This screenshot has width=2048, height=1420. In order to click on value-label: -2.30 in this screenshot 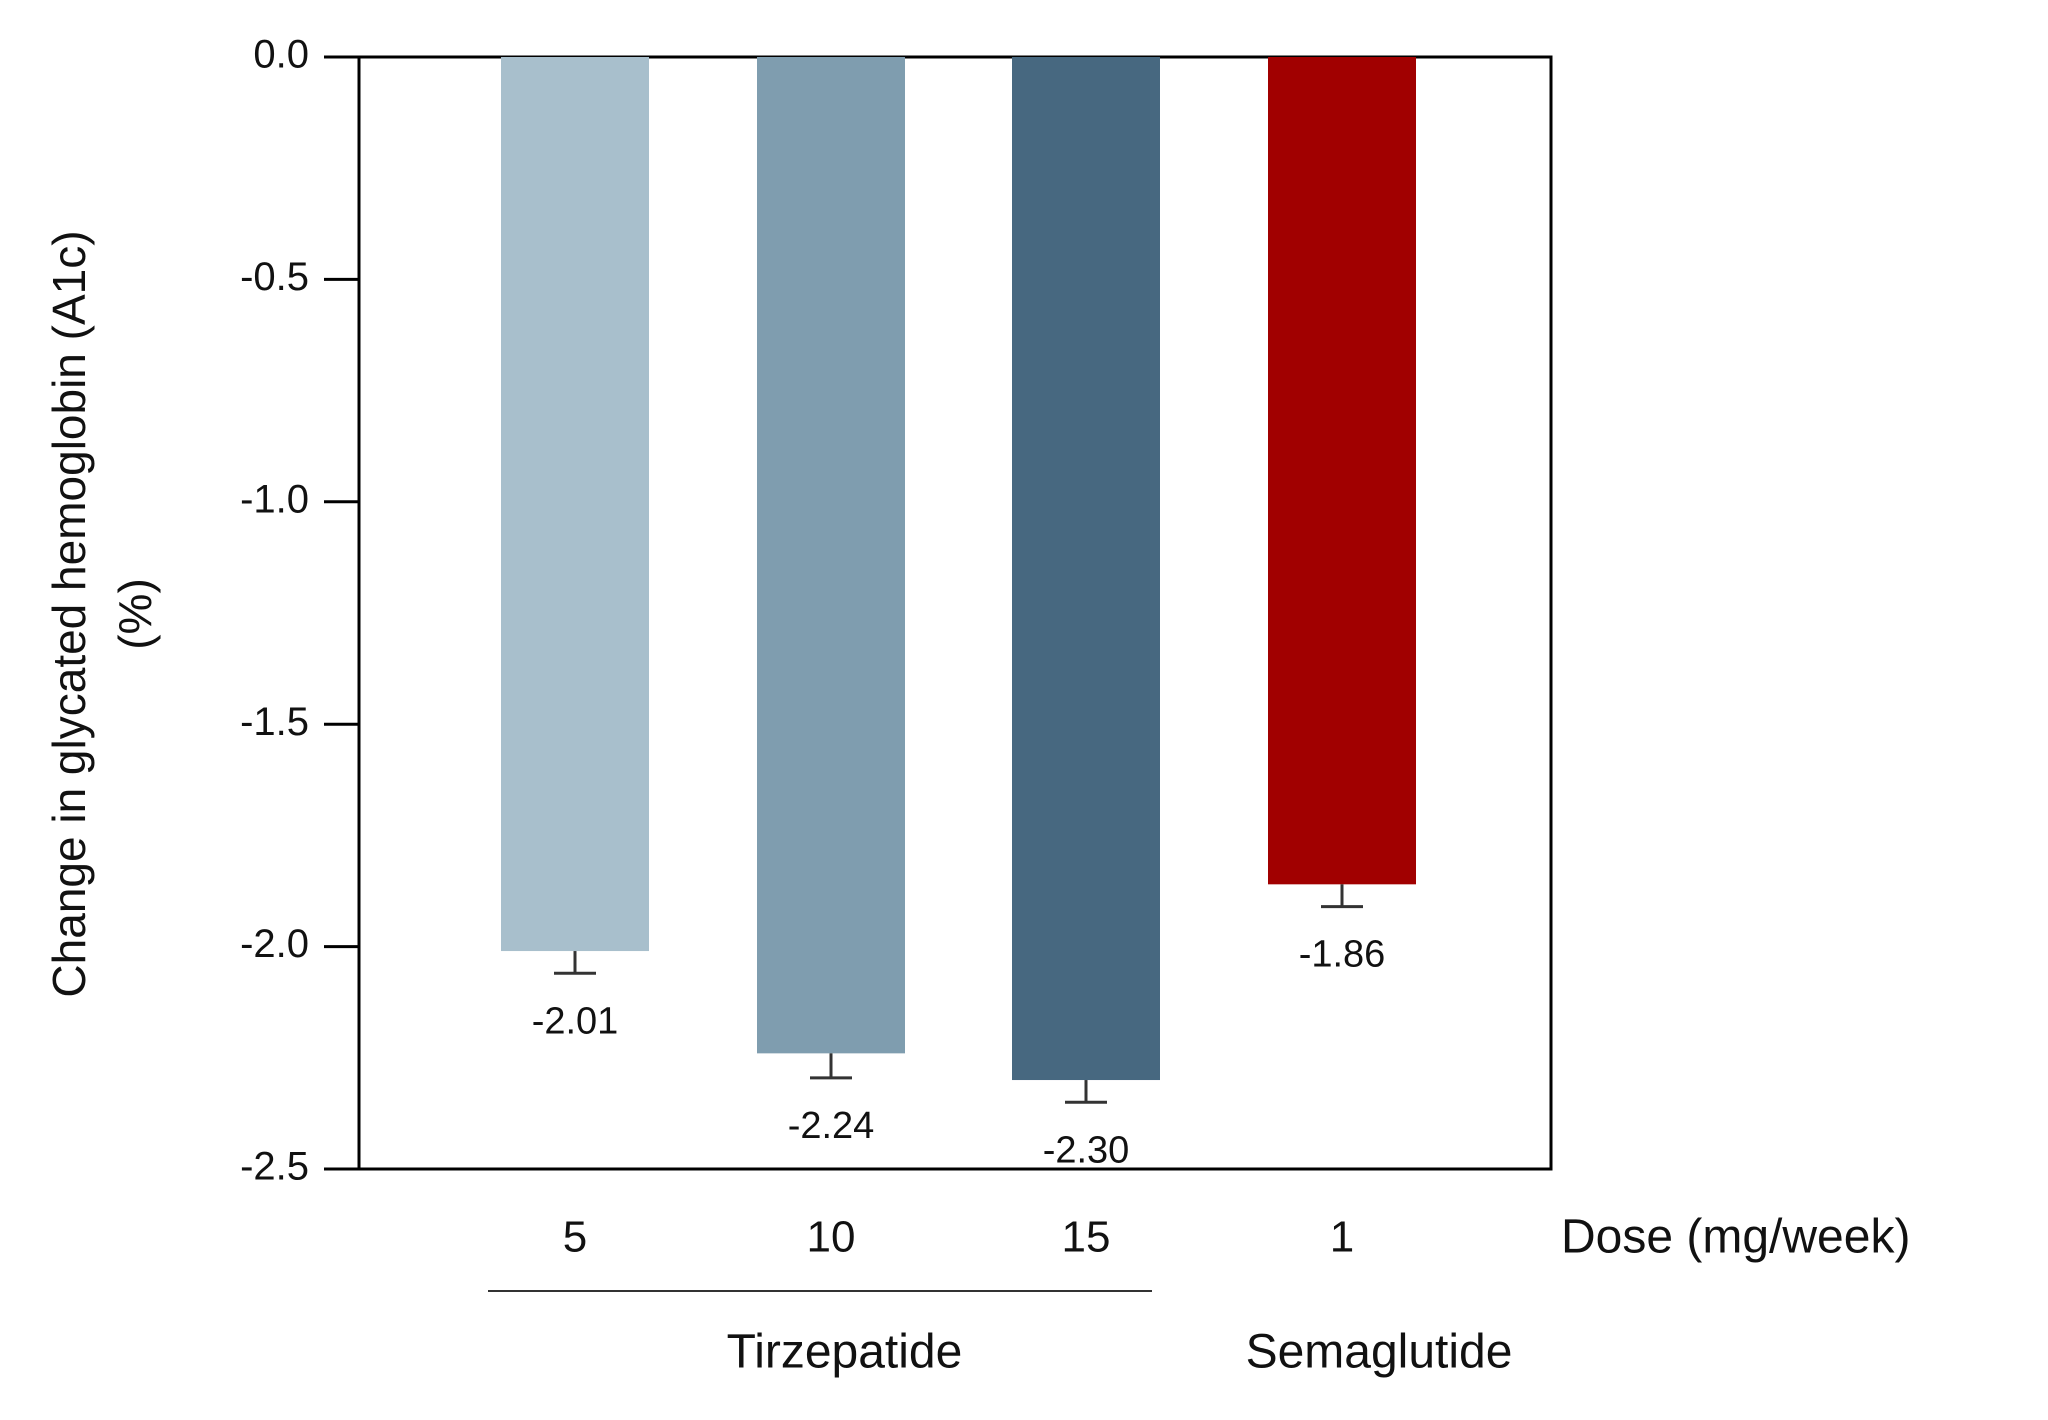, I will do `click(1086, 1150)`.